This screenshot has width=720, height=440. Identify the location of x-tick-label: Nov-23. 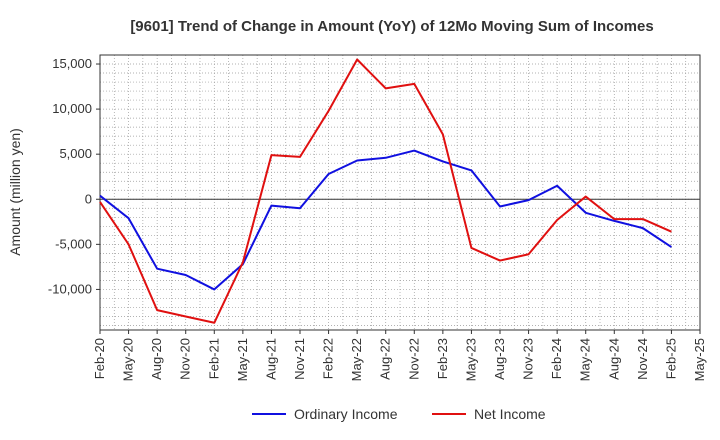
(528, 359).